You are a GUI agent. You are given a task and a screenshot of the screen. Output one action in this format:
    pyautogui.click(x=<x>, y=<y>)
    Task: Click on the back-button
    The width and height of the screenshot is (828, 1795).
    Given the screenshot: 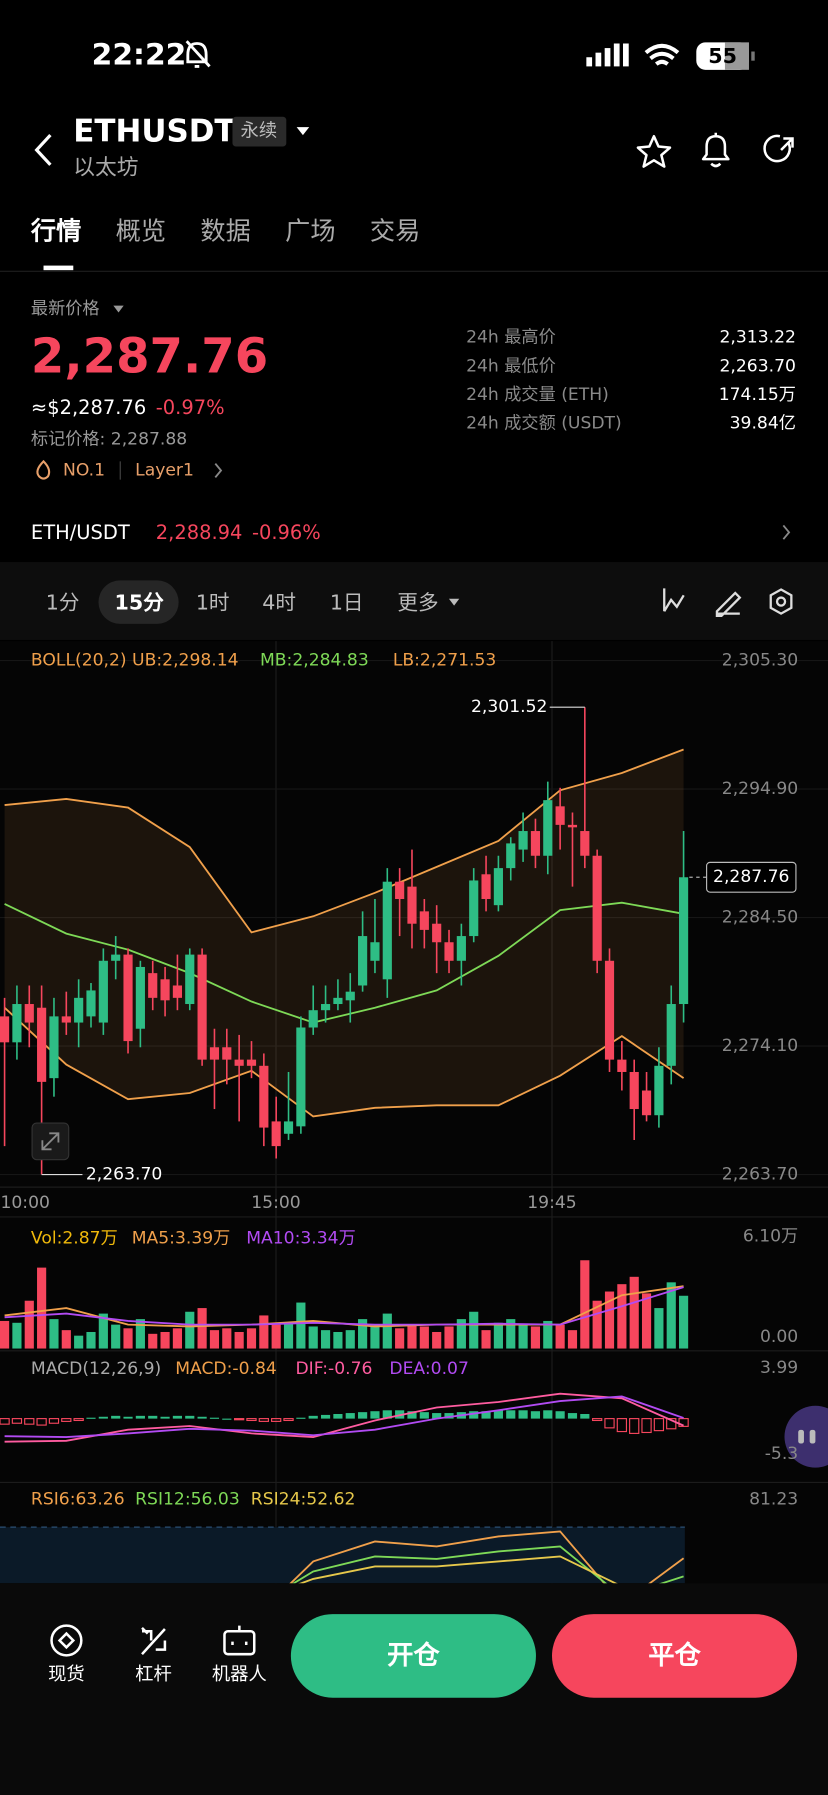 What is the action you would take?
    pyautogui.click(x=43, y=149)
    